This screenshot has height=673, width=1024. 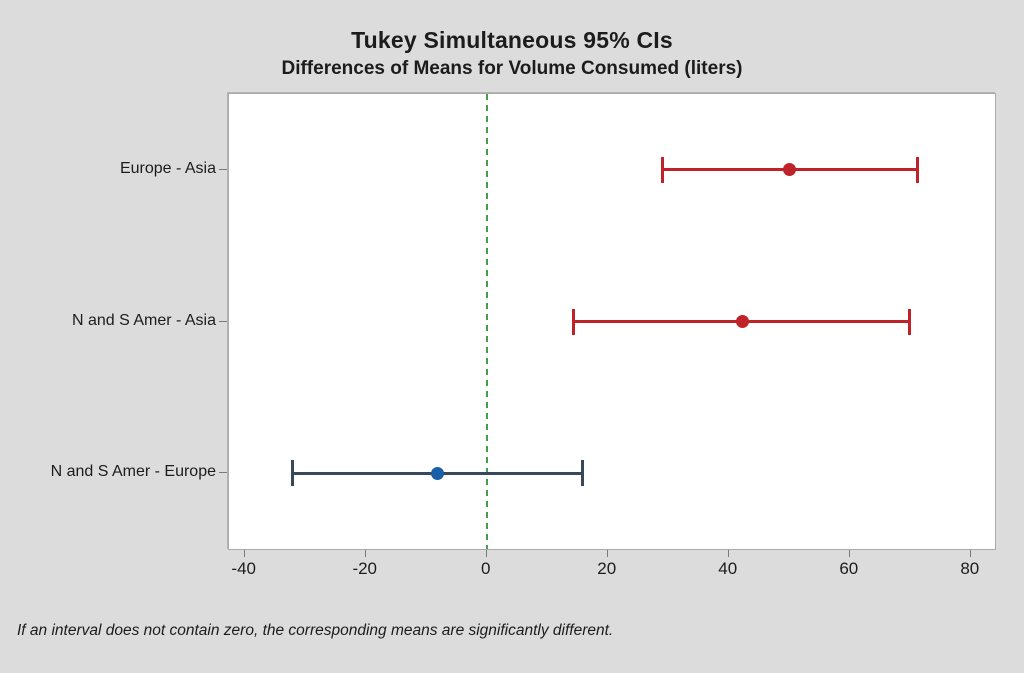 I want to click on x-tick-label: -40, so click(x=244, y=568).